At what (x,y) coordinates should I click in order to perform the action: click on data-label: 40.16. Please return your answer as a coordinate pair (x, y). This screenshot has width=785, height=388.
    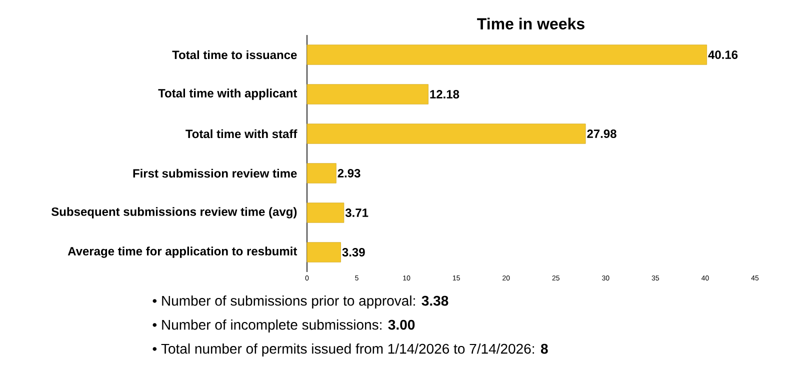
    Looking at the image, I should click on (723, 54).